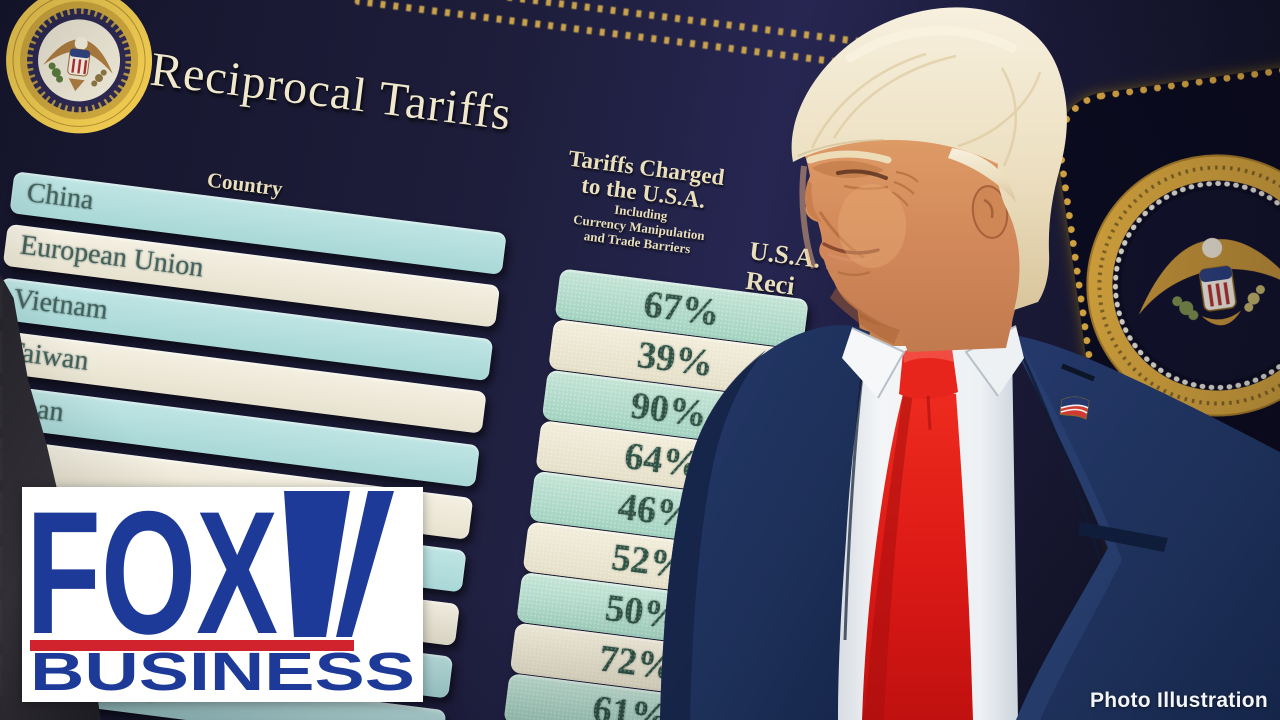  Describe the element at coordinates (1178, 700) in the screenshot. I see `photo-illustration-caption: Photo Illustration` at that location.